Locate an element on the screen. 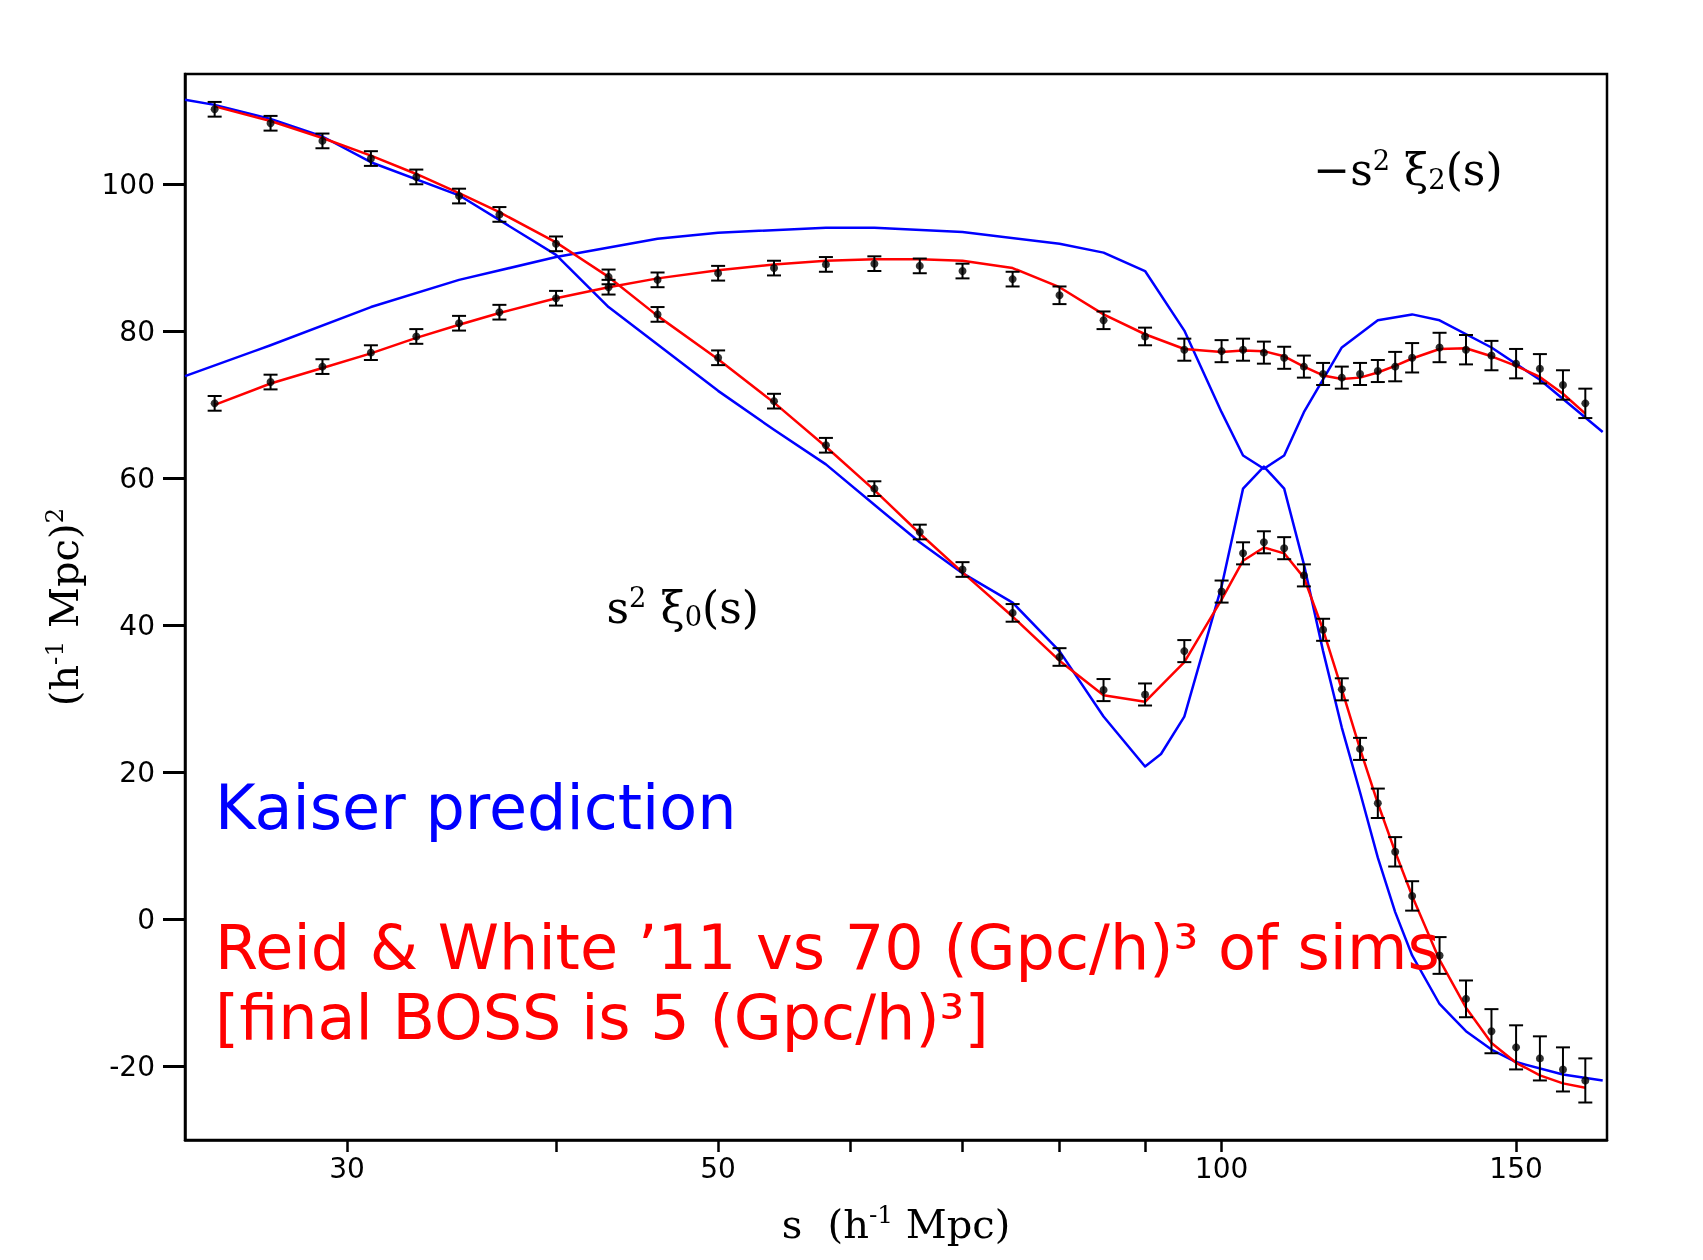 The image size is (1703, 1260). x-tick-label: 30 is located at coordinates (347, 1168).